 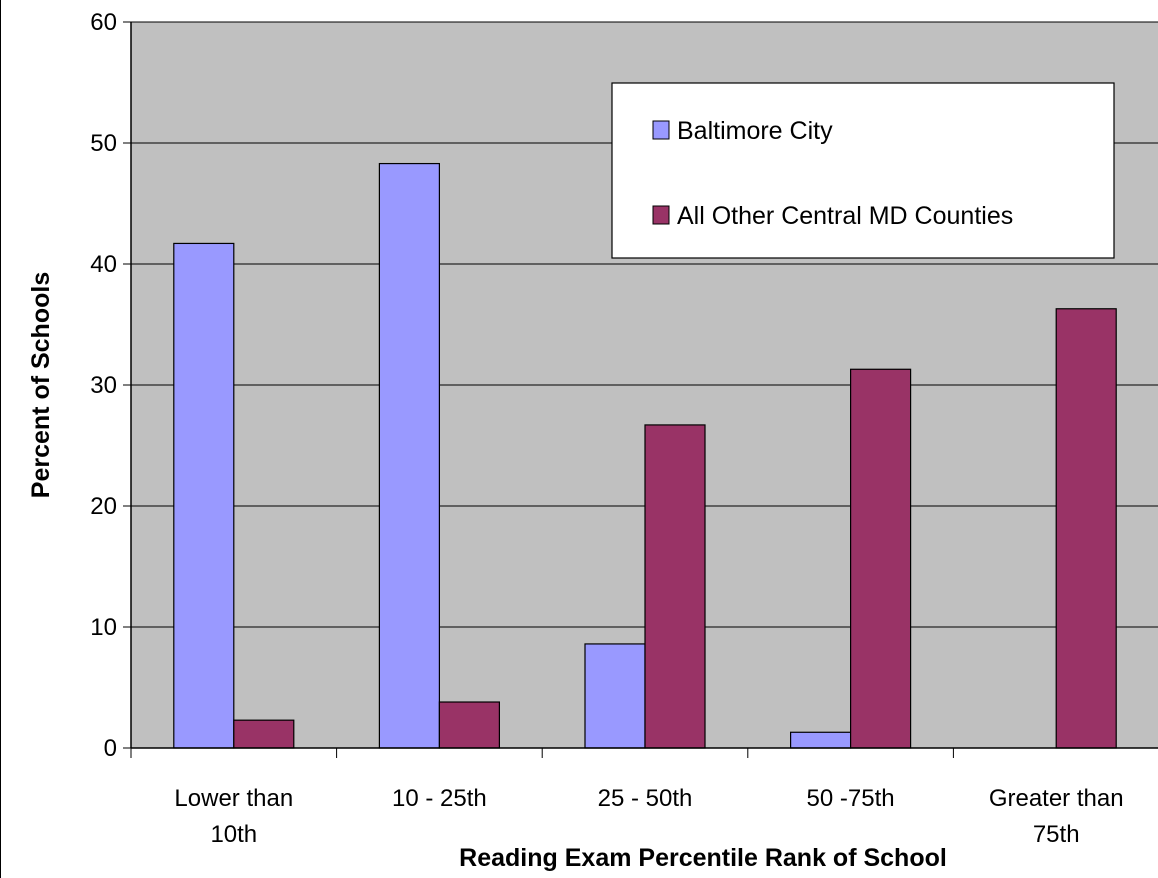 I want to click on y-tick-label-60: 60, so click(x=103, y=22).